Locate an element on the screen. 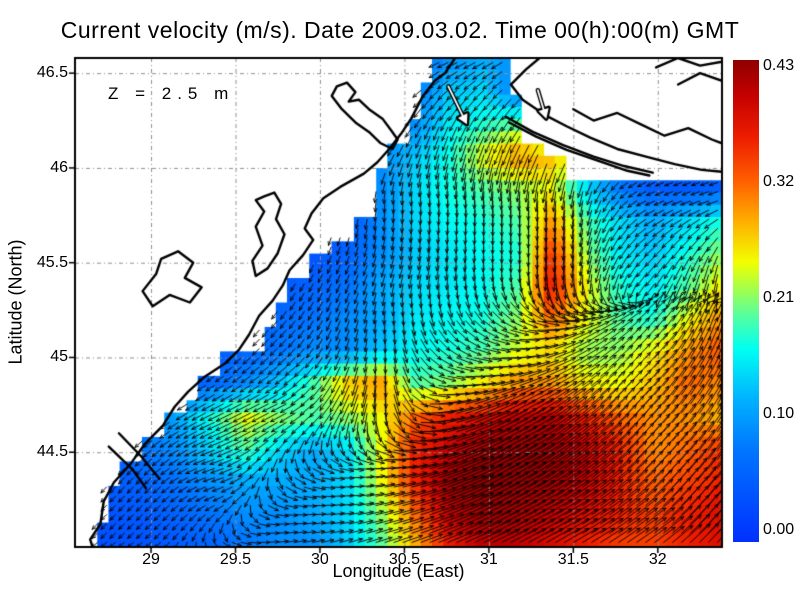 Image resolution: width=800 pixels, height=600 pixels. y-tick-label: 45.5 is located at coordinates (52, 262).